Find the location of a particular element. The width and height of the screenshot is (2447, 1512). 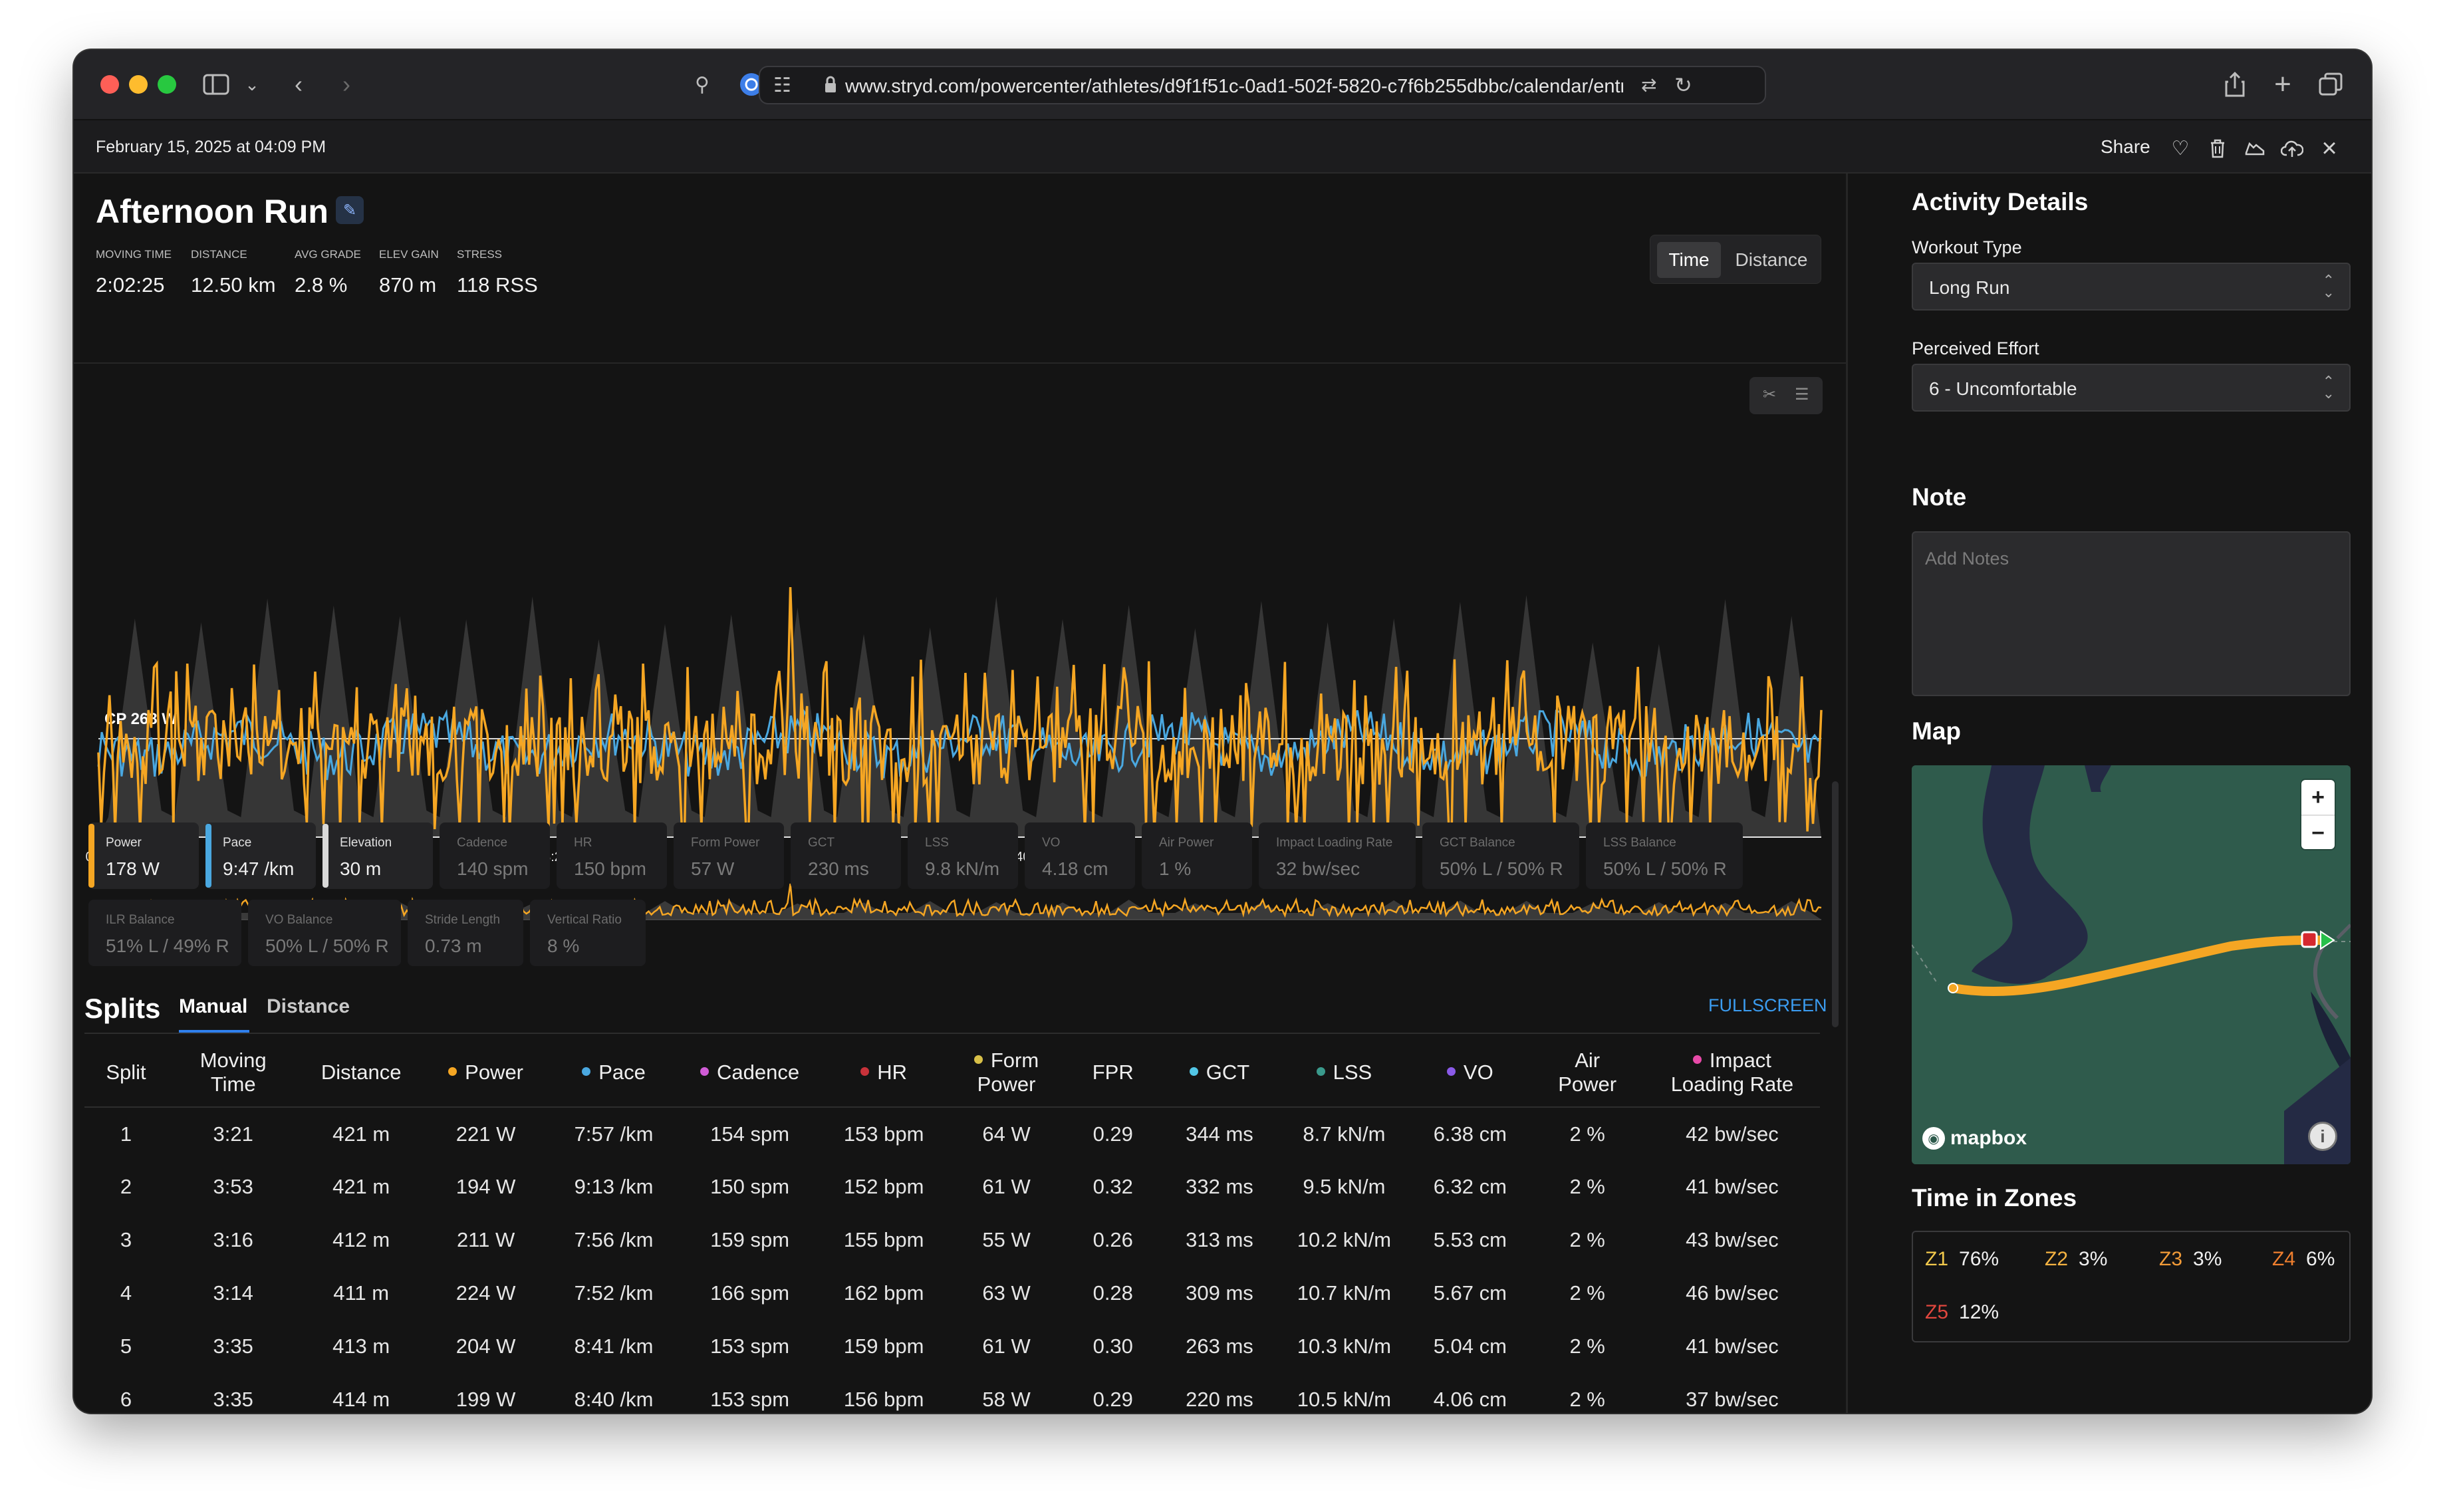

forward-icon: › is located at coordinates (346, 84).